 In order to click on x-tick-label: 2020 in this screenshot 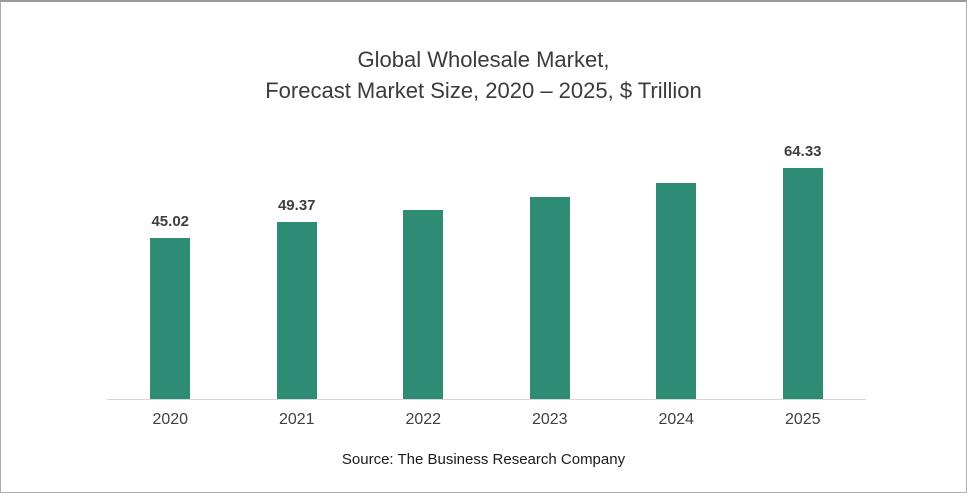, I will do `click(170, 419)`.